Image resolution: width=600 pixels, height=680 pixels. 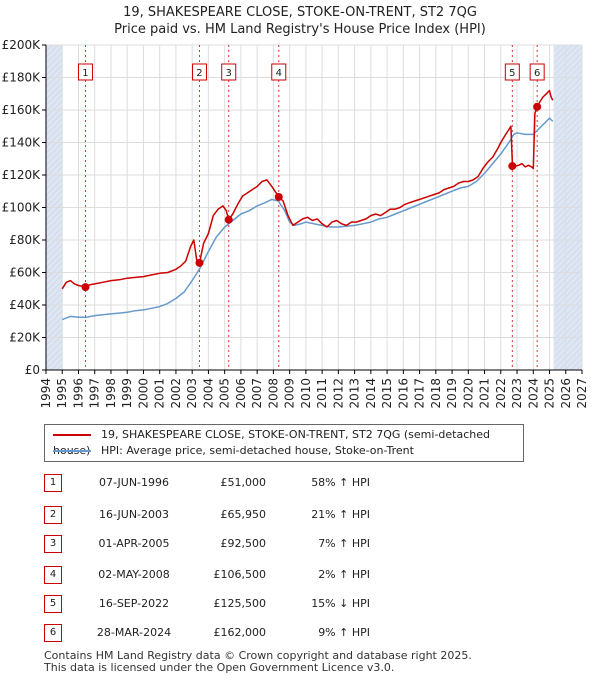 I want to click on transaction-price: £106,500, so click(x=240, y=574).